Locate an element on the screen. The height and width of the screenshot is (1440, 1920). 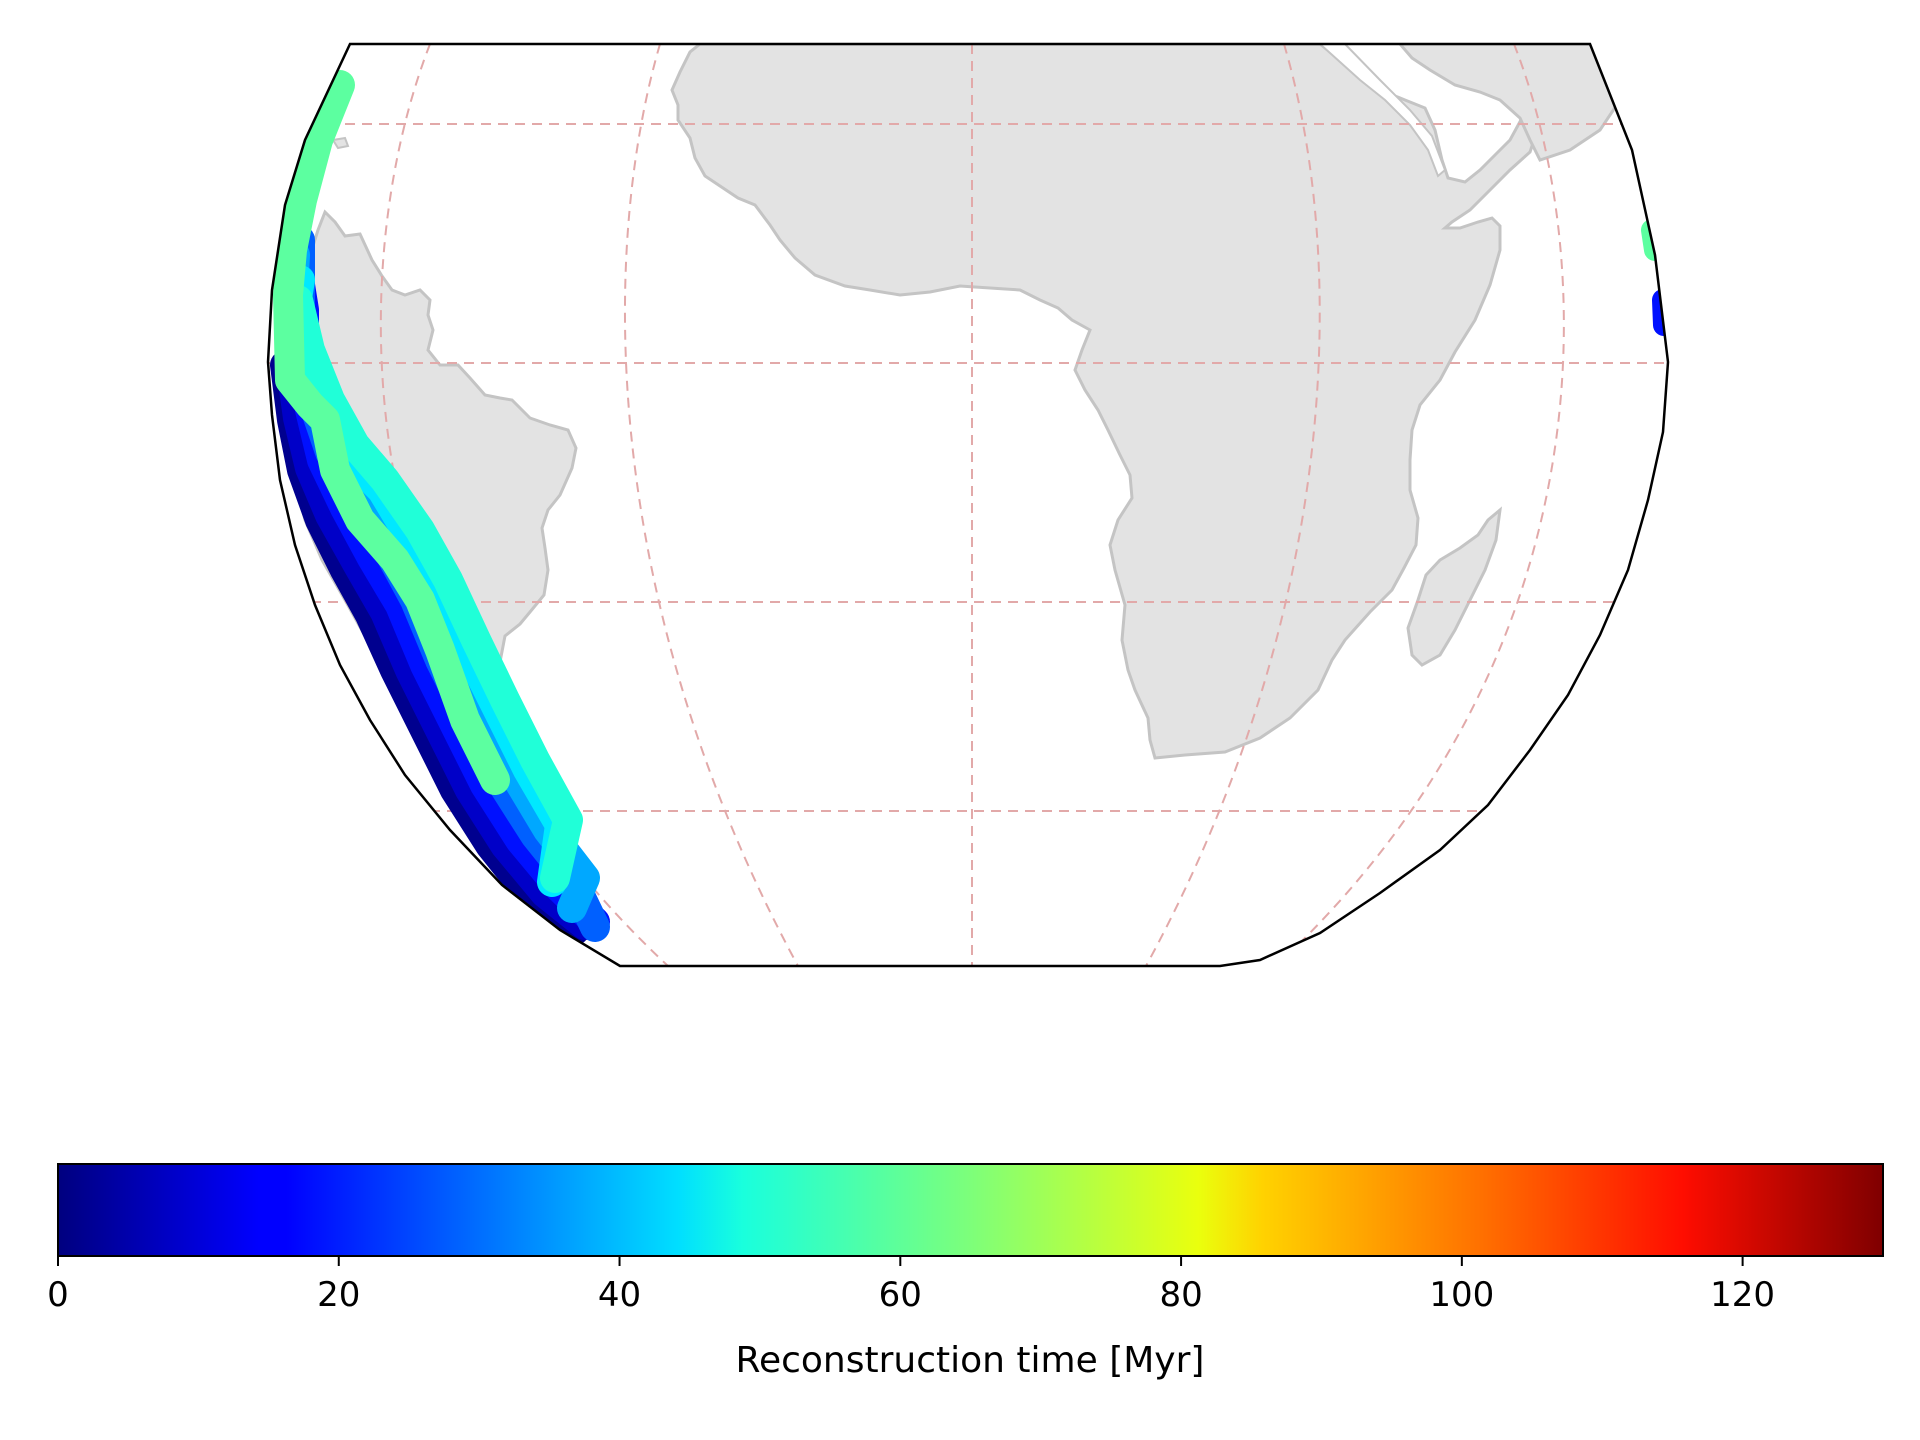
colorbar-tick-label: 80 is located at coordinates (1180, 1295).